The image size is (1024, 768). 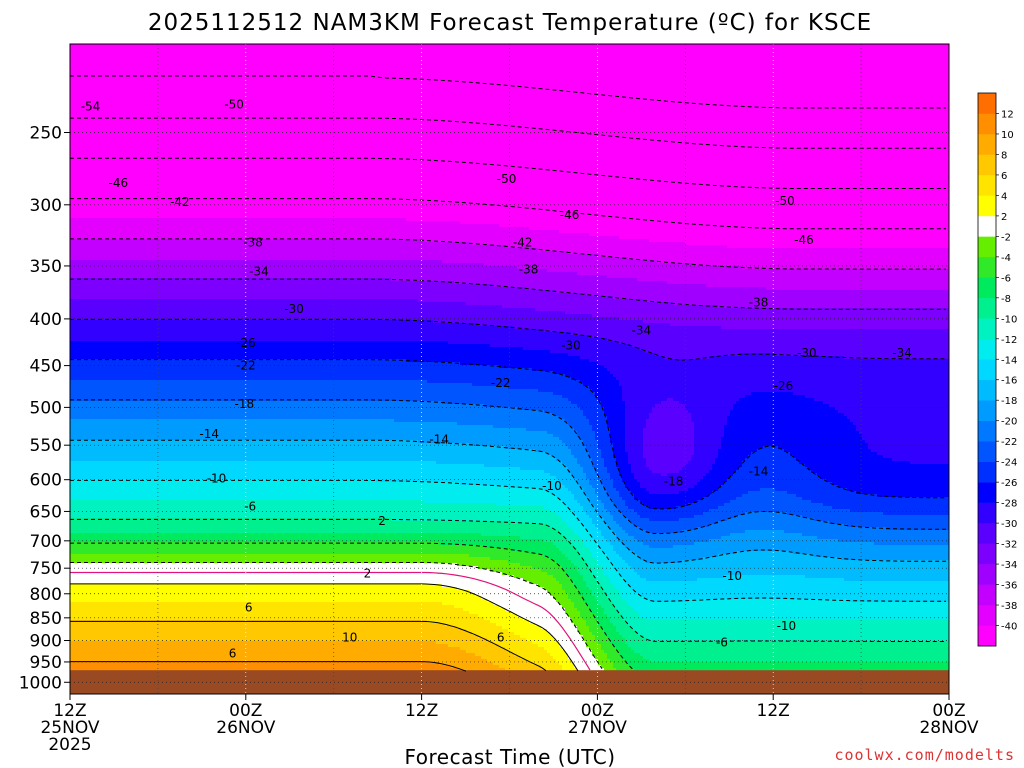 I want to click on colorbar-frame, so click(x=987, y=369).